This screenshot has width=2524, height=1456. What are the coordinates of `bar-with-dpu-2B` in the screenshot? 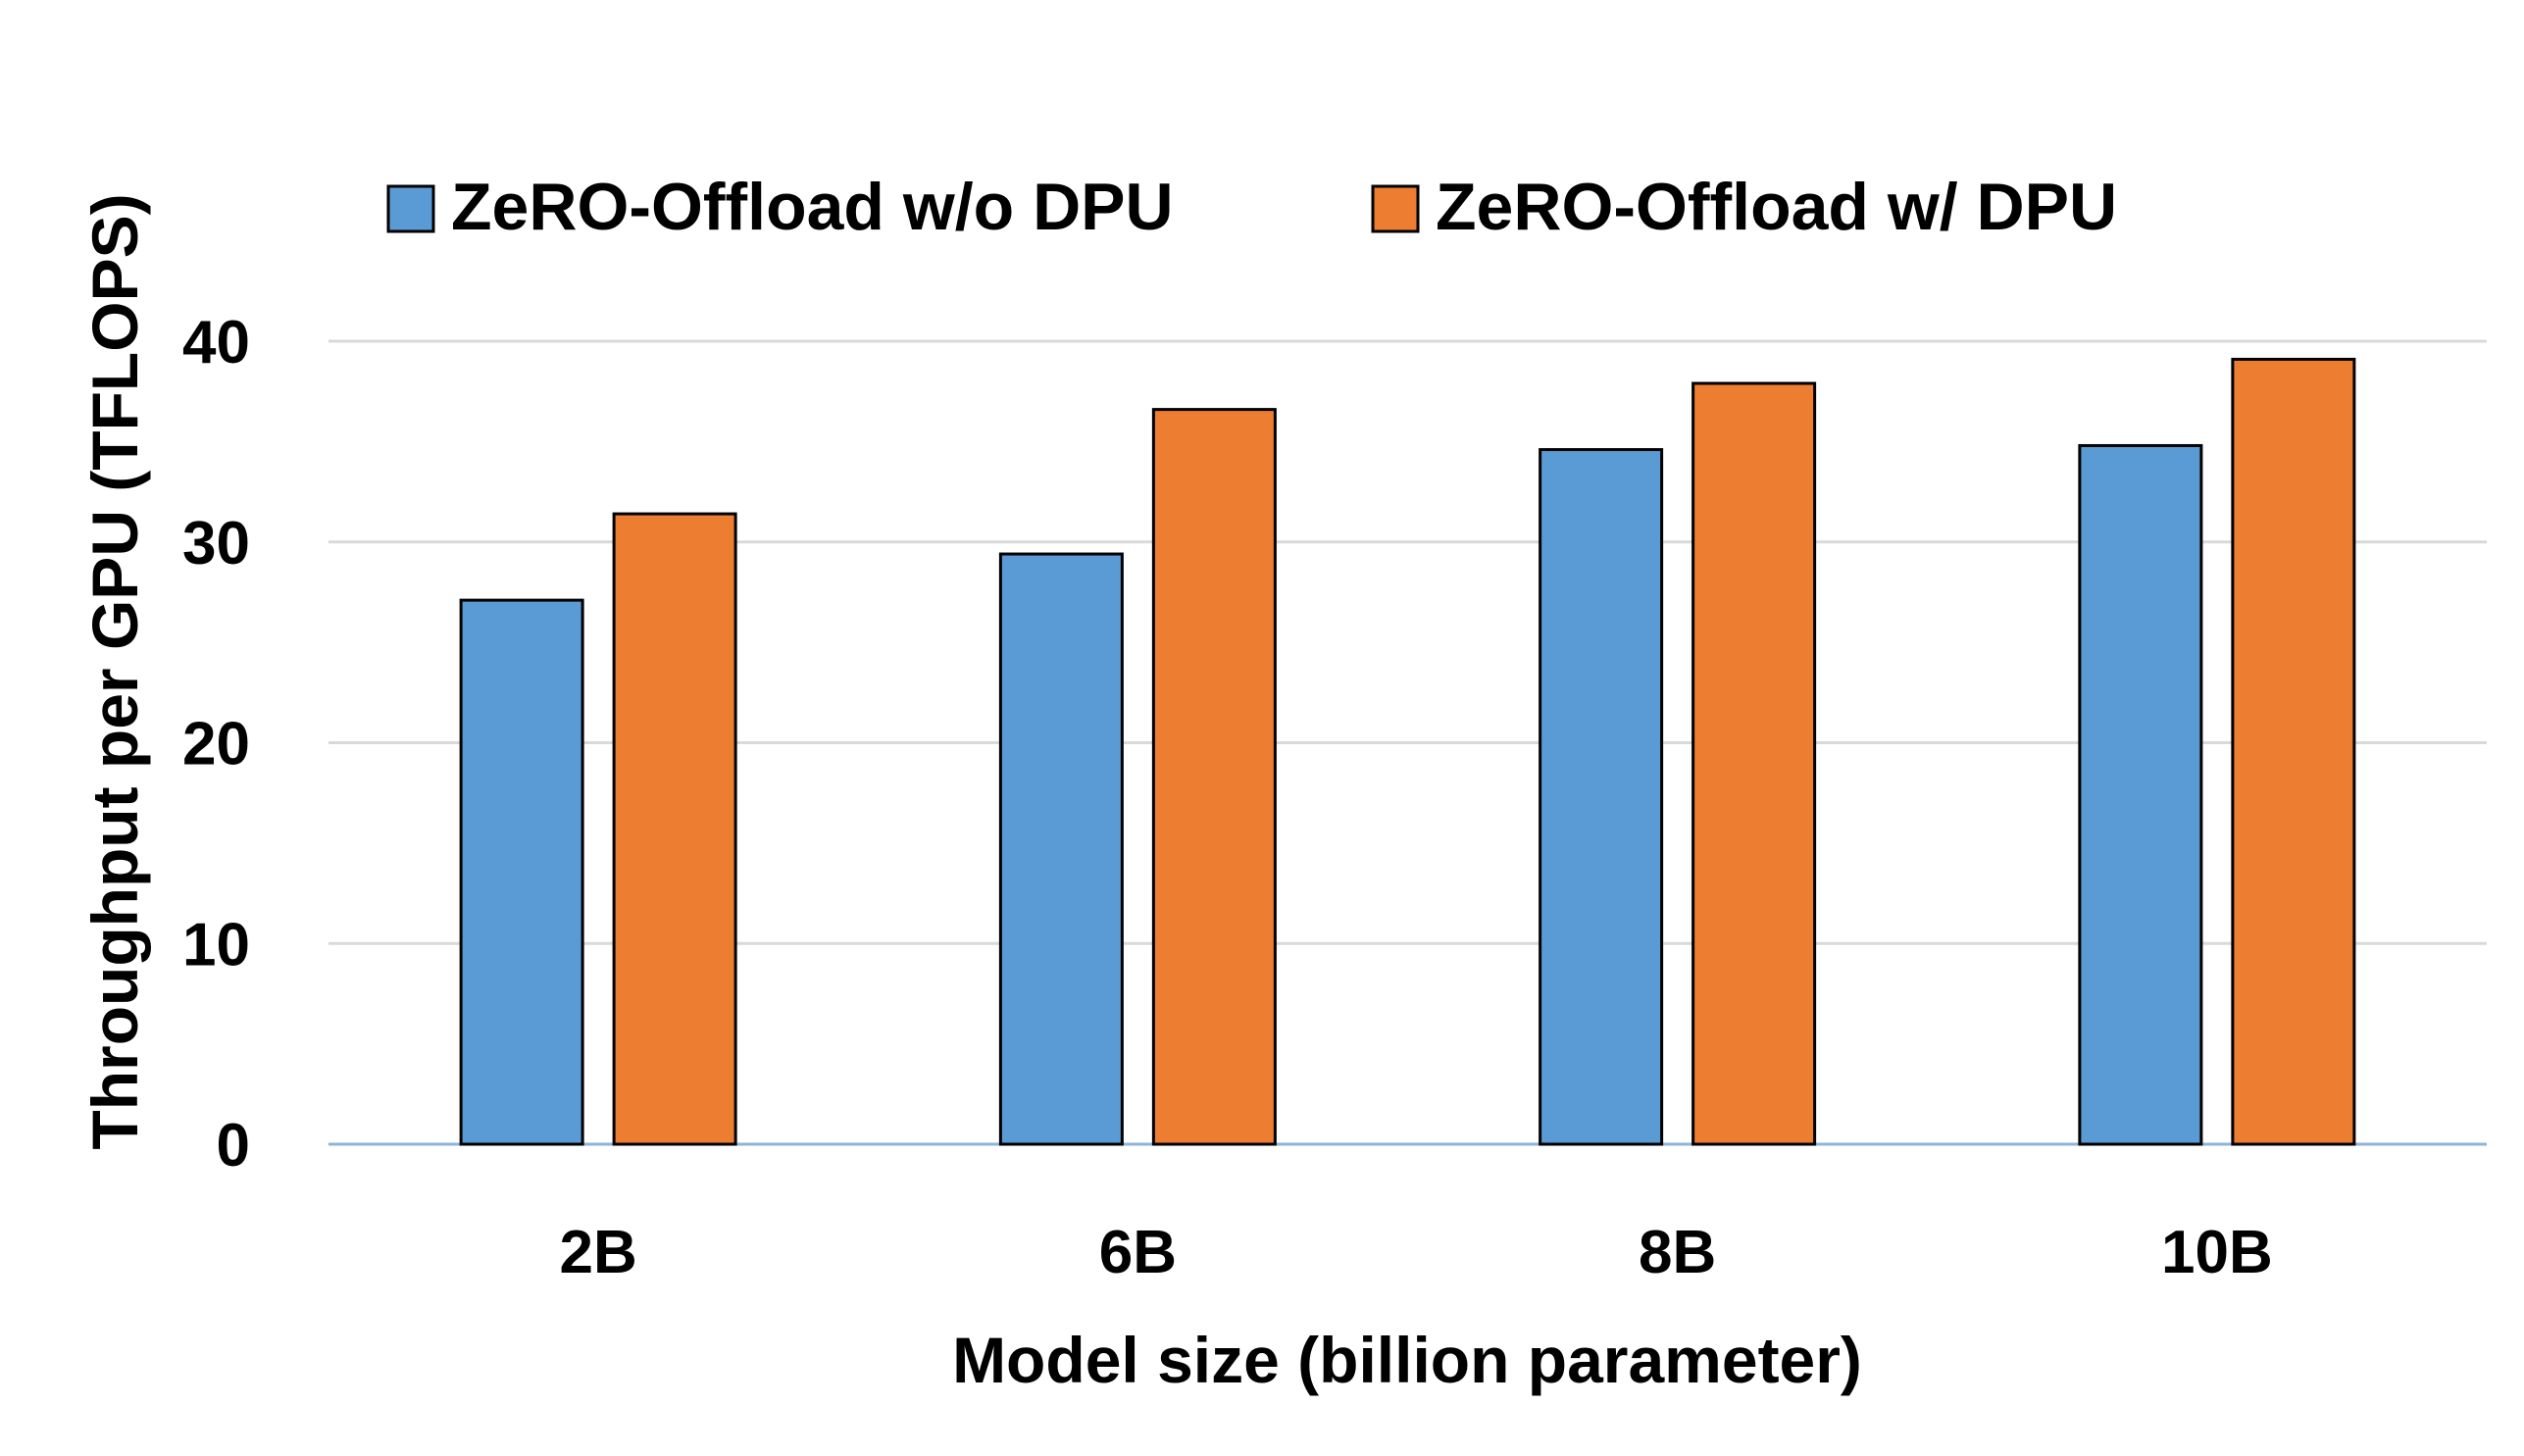 It's located at (675, 829).